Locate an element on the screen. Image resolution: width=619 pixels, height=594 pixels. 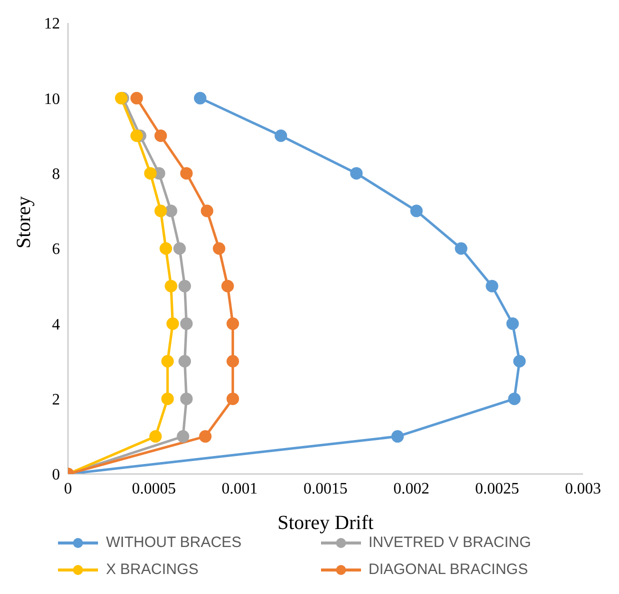
y-tick-label: 0 is located at coordinates (56, 475).